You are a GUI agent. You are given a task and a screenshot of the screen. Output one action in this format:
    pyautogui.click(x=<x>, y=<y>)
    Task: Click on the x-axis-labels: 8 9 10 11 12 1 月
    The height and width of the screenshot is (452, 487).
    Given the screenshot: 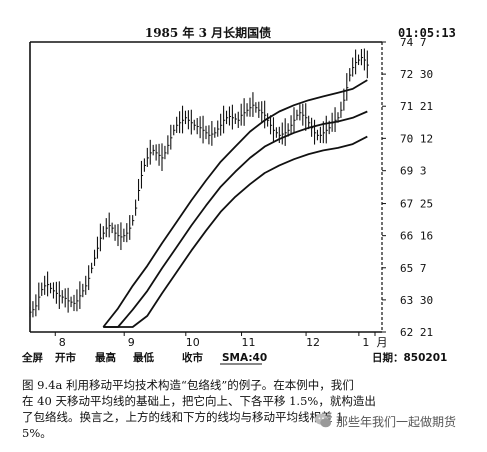 What is the action you would take?
    pyautogui.click(x=221, y=340)
    